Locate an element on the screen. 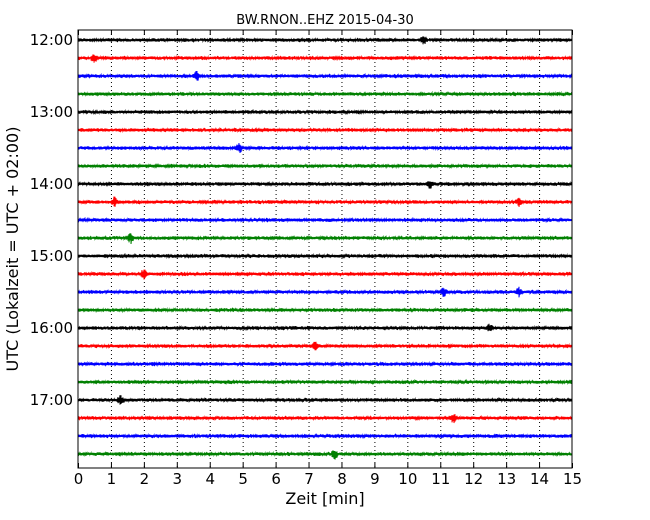 The image size is (650, 520). x-tick-label: 12 is located at coordinates (473, 479).